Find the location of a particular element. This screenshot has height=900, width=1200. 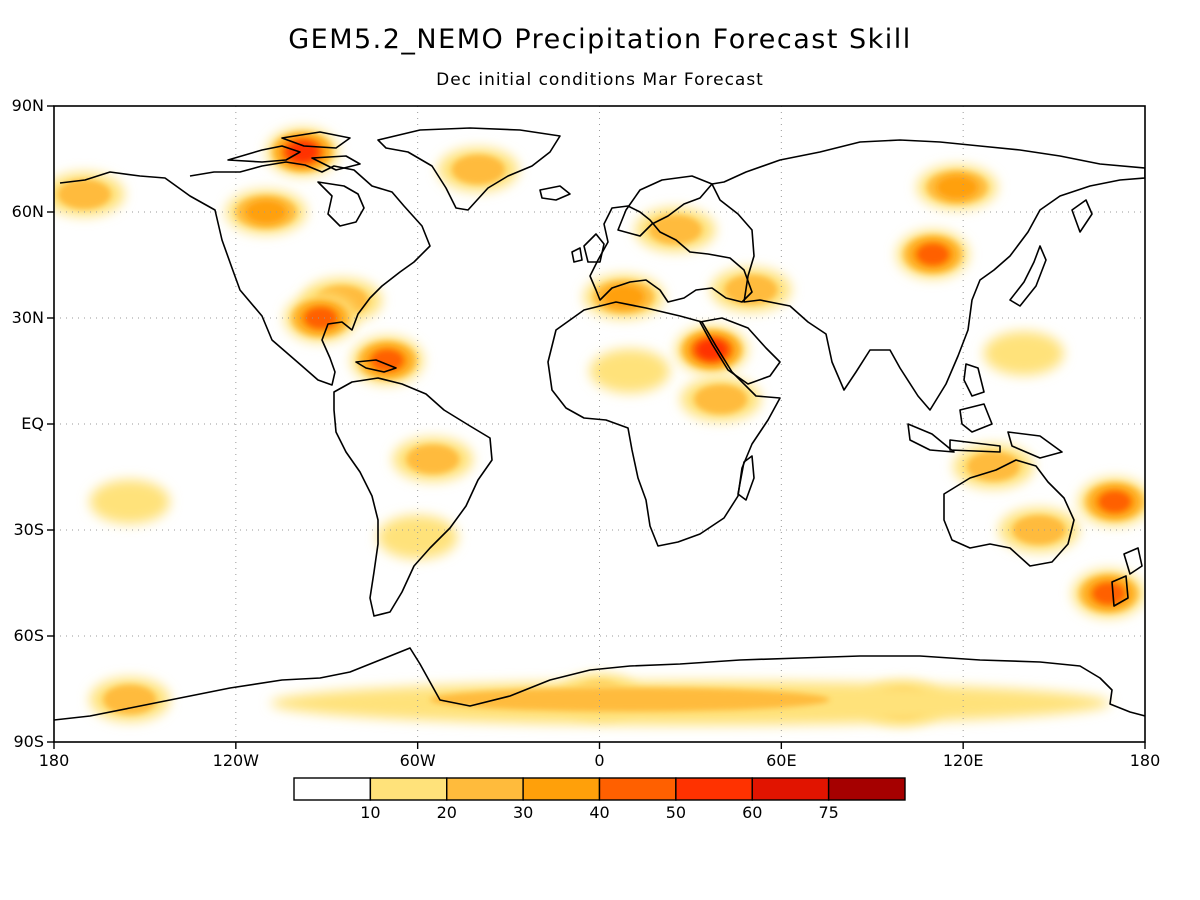

y-tick-label: 30N is located at coordinates (27, 317).